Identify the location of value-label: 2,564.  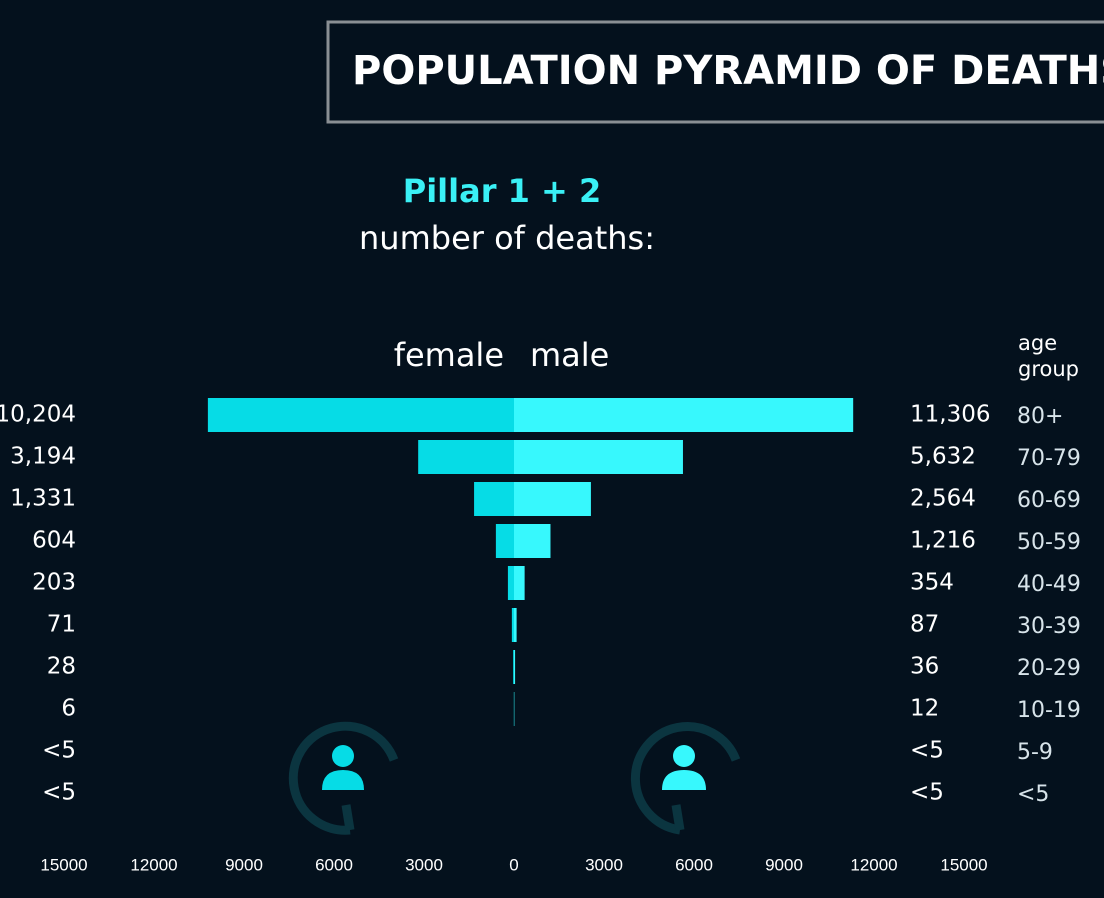
(943, 499).